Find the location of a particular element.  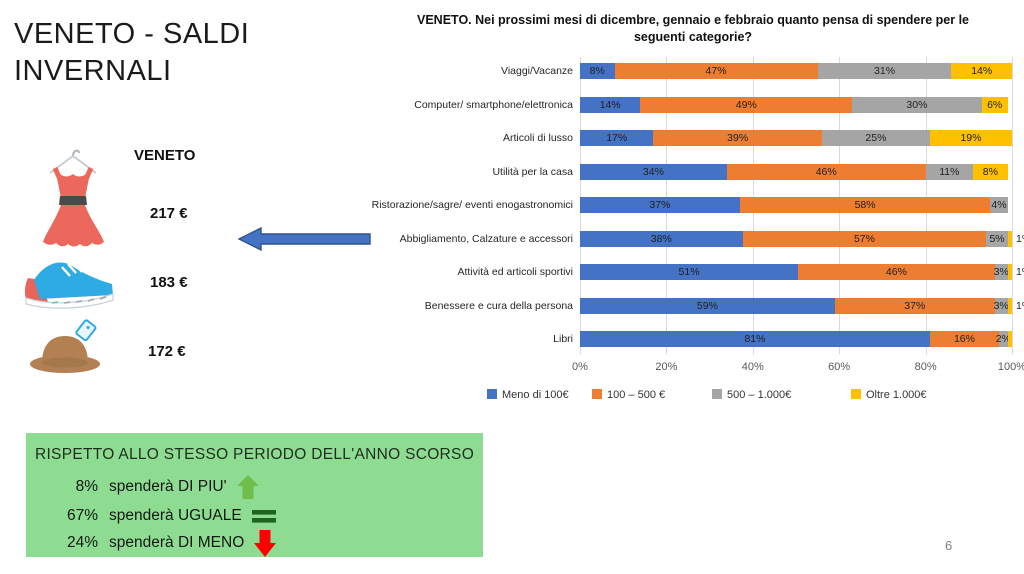

comparison-row-more: 8% spenderà DI PIU' is located at coordinates (156, 487).